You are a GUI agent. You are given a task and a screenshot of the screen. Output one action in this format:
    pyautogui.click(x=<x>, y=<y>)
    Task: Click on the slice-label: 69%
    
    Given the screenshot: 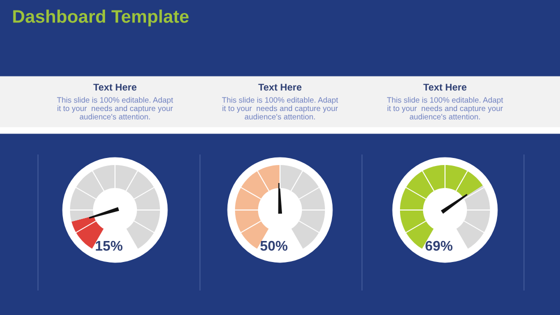 What is the action you would take?
    pyautogui.click(x=439, y=245)
    